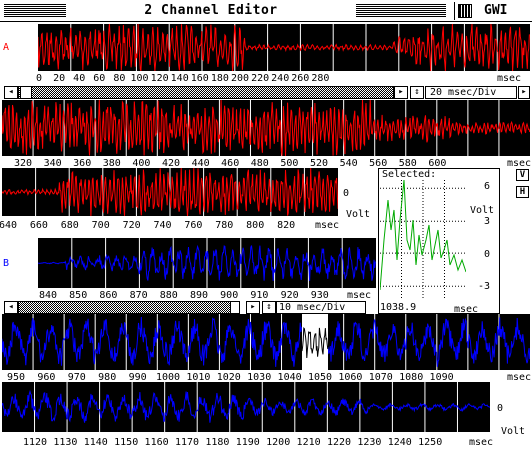 The height and width of the screenshot is (451, 532). I want to click on axis-tick-label: 800, so click(255, 225).